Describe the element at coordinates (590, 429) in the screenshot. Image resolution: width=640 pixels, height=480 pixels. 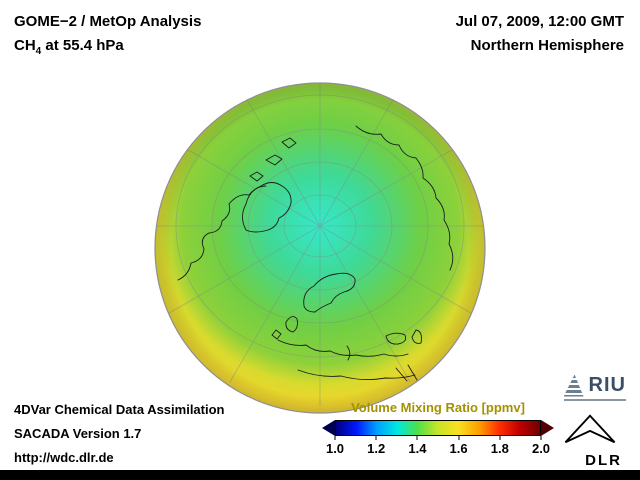
I see `dlr-wing-icon` at that location.